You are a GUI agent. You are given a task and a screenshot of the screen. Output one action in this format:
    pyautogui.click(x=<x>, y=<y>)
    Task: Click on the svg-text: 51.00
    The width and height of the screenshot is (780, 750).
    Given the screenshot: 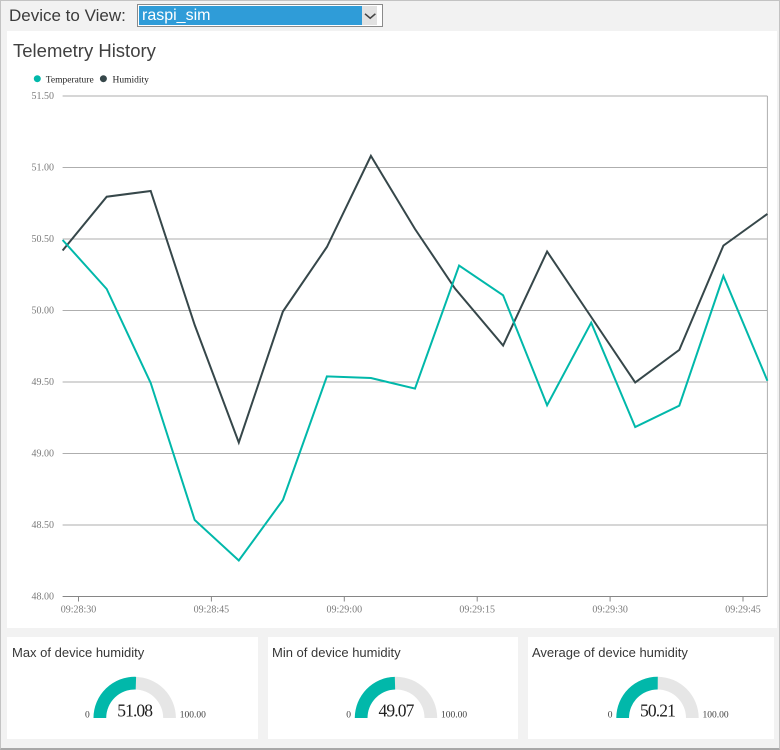 What is the action you would take?
    pyautogui.click(x=43, y=168)
    